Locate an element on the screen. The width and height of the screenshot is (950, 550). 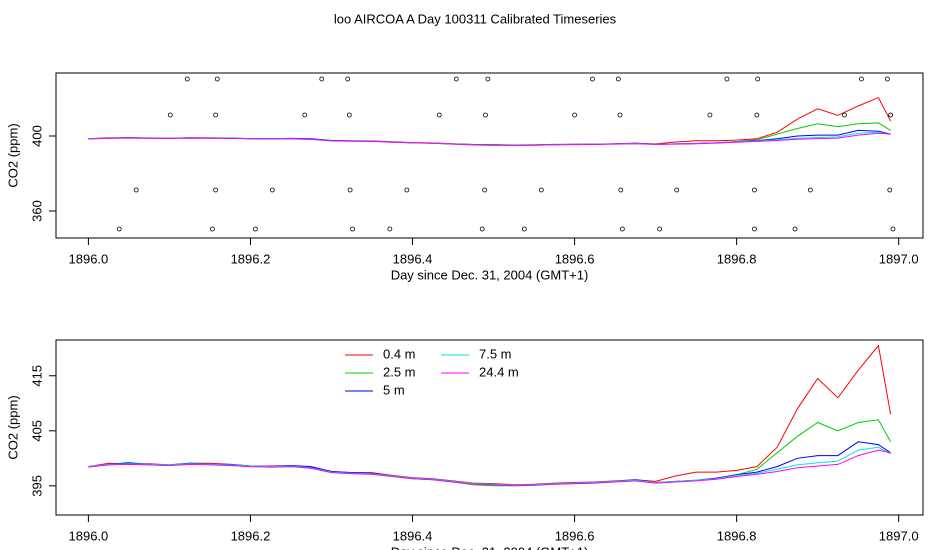
y-tick-label: 360 is located at coordinates (36, 211).